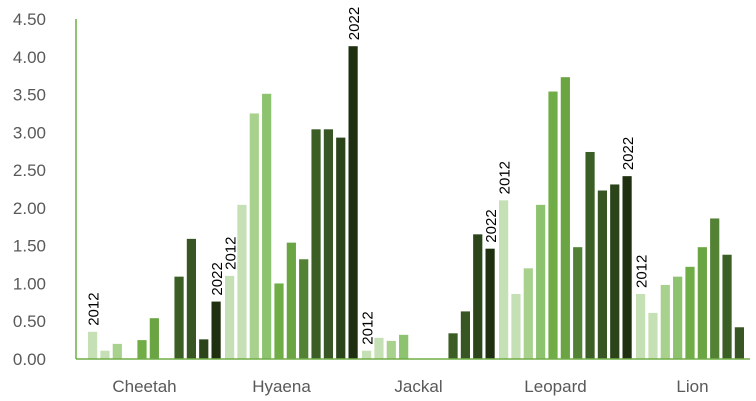  I want to click on bar-lion-2015, so click(678, 317).